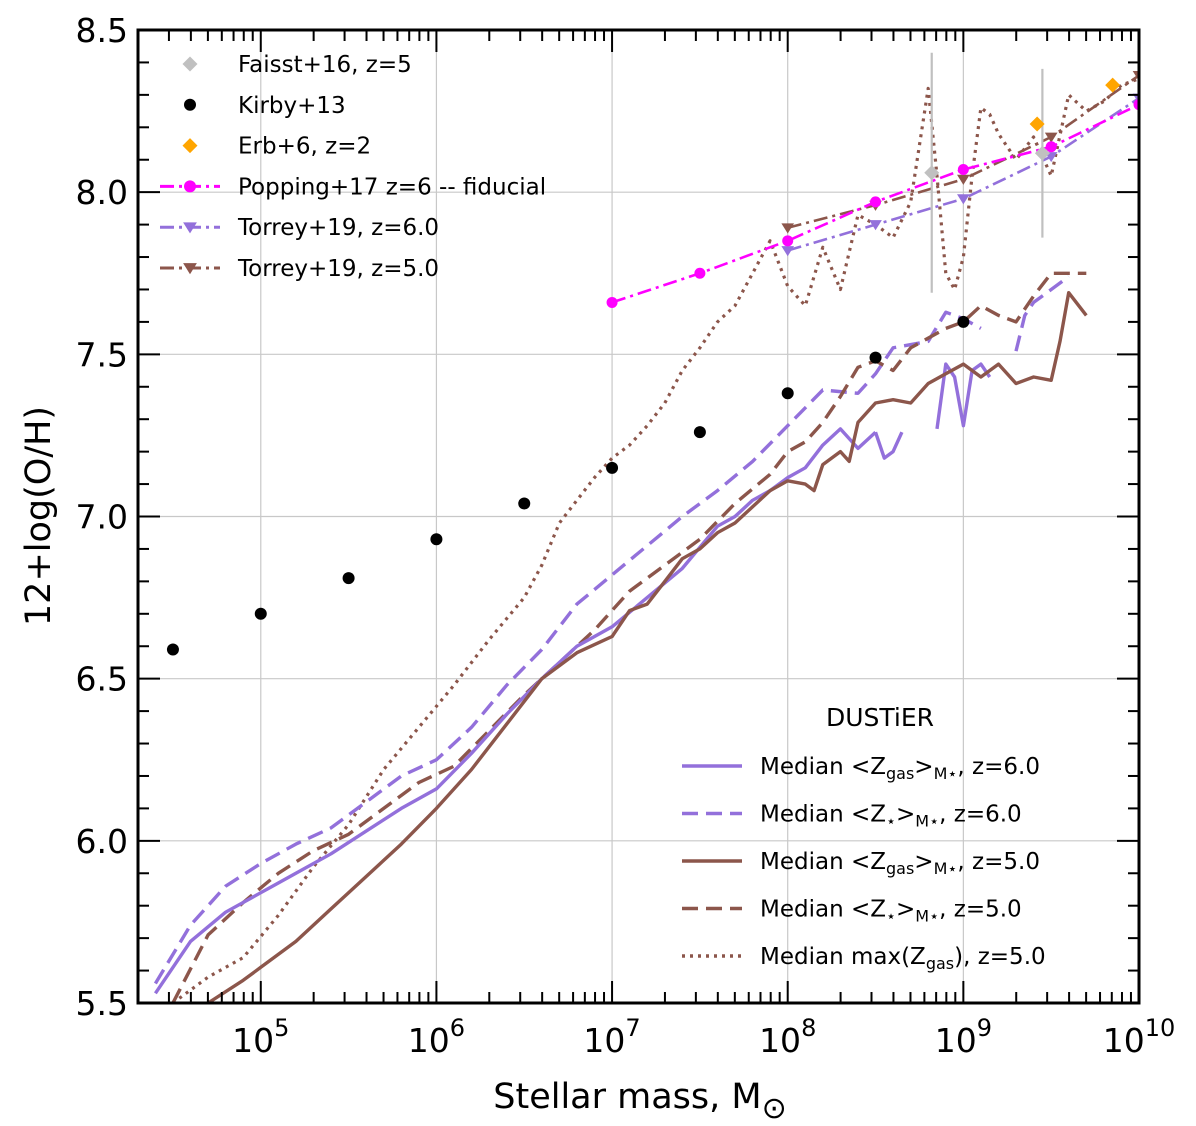 The image size is (1196, 1126). What do you see at coordinates (843, 957) in the screenshot?
I see `legend-bottom-prefix: Median max(Z` at bounding box center [843, 957].